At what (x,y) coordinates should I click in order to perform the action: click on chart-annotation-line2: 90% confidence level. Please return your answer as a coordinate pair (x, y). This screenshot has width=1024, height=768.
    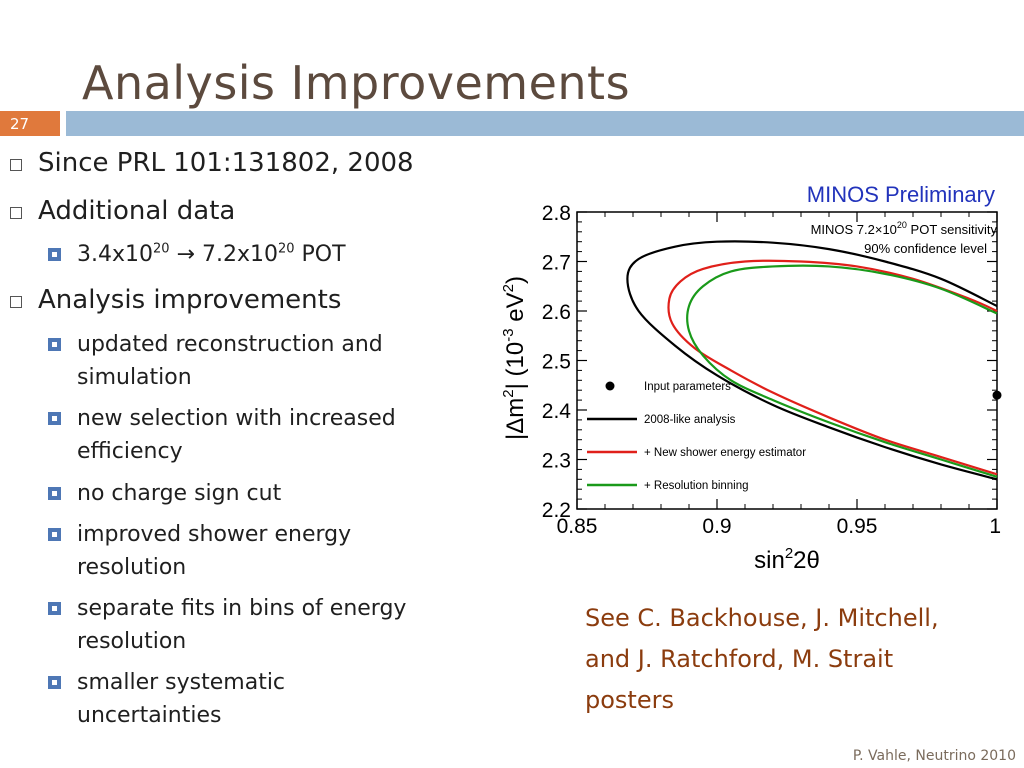
    Looking at the image, I should click on (925, 248).